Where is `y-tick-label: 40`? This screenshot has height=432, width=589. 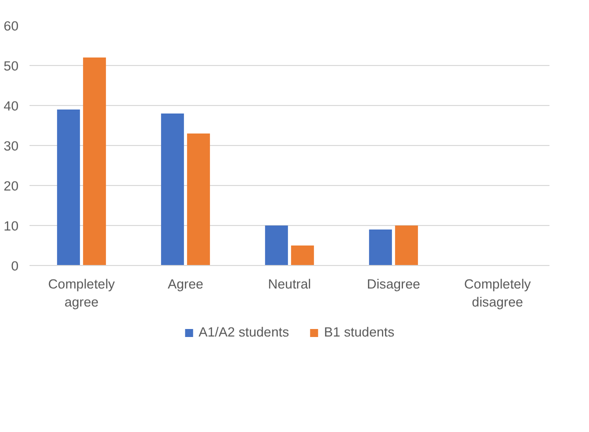
y-tick-label: 40 is located at coordinates (11, 106).